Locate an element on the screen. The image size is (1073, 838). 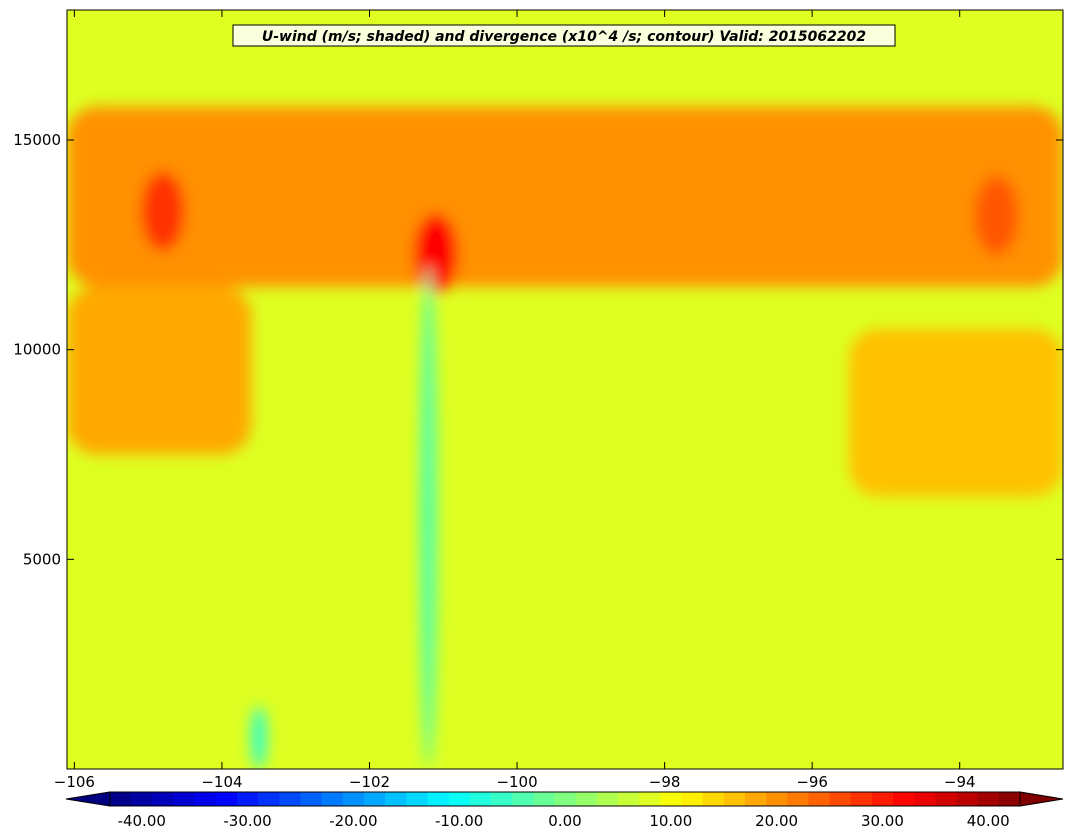
colorbar-tick-label: 0.00 is located at coordinates (564, 821).